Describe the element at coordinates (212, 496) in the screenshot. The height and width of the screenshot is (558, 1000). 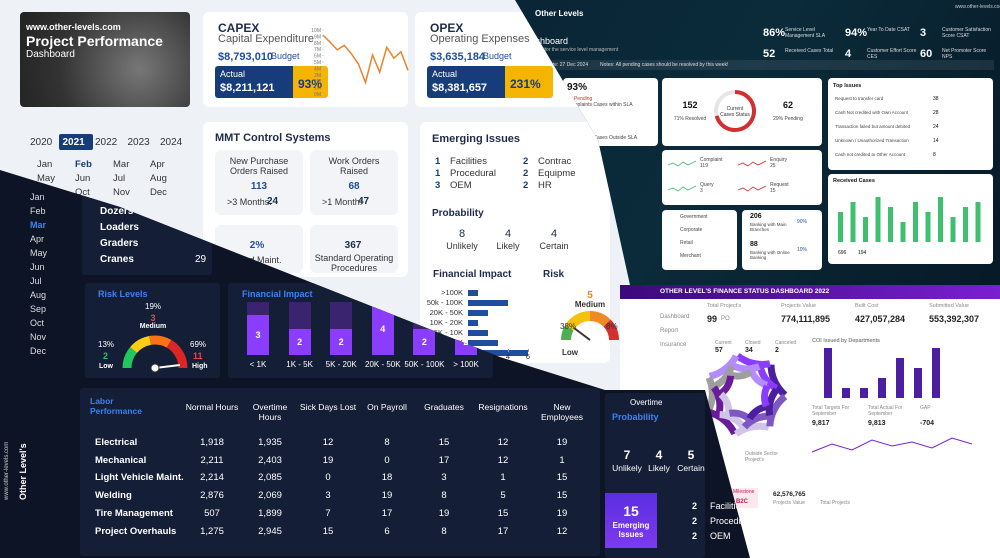
I see `cell: 2,876` at that location.